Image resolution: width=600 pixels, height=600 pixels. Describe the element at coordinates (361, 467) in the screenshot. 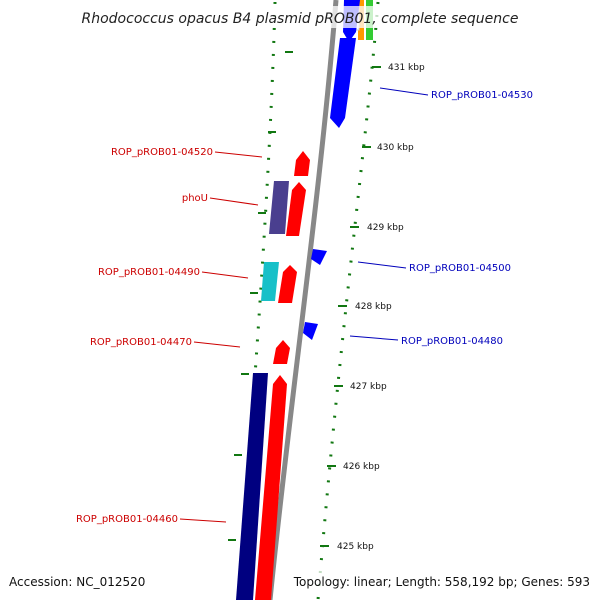

I see `tick-label-426: 426 kbp` at that location.